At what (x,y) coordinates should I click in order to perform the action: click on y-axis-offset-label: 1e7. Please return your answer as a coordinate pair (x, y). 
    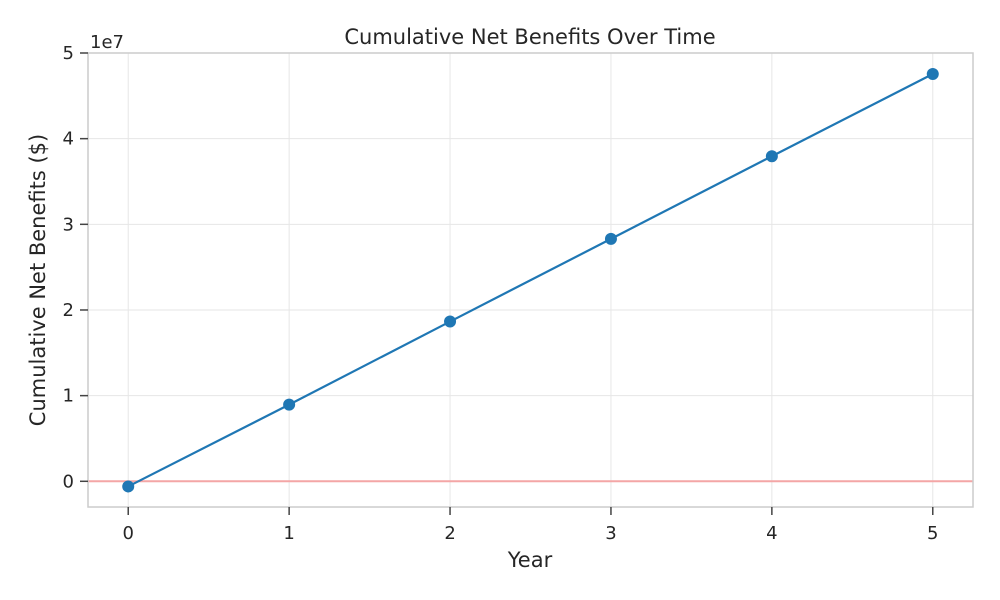
    Looking at the image, I should click on (107, 42).